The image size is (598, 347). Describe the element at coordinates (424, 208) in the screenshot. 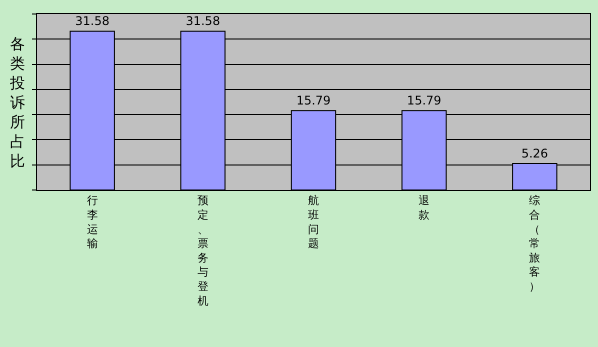

I see `x-tick-label: 退款` at that location.